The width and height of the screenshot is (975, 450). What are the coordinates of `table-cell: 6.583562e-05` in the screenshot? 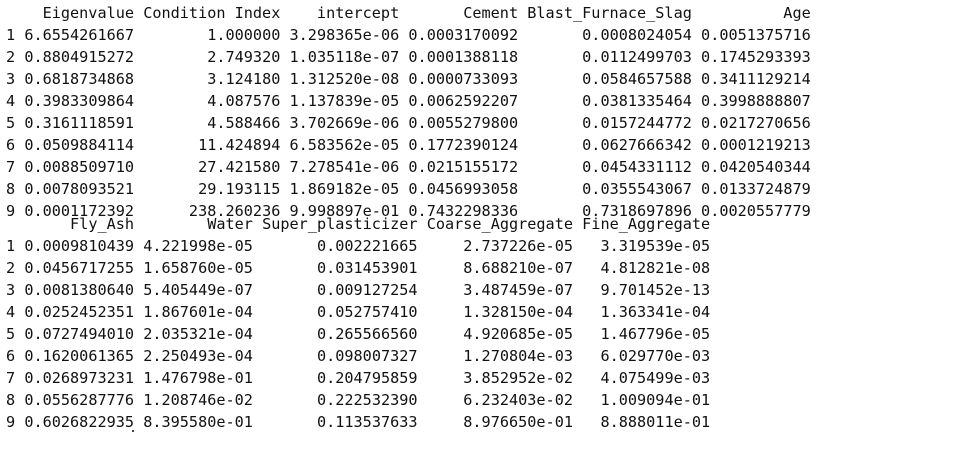 It's located at (344, 145).